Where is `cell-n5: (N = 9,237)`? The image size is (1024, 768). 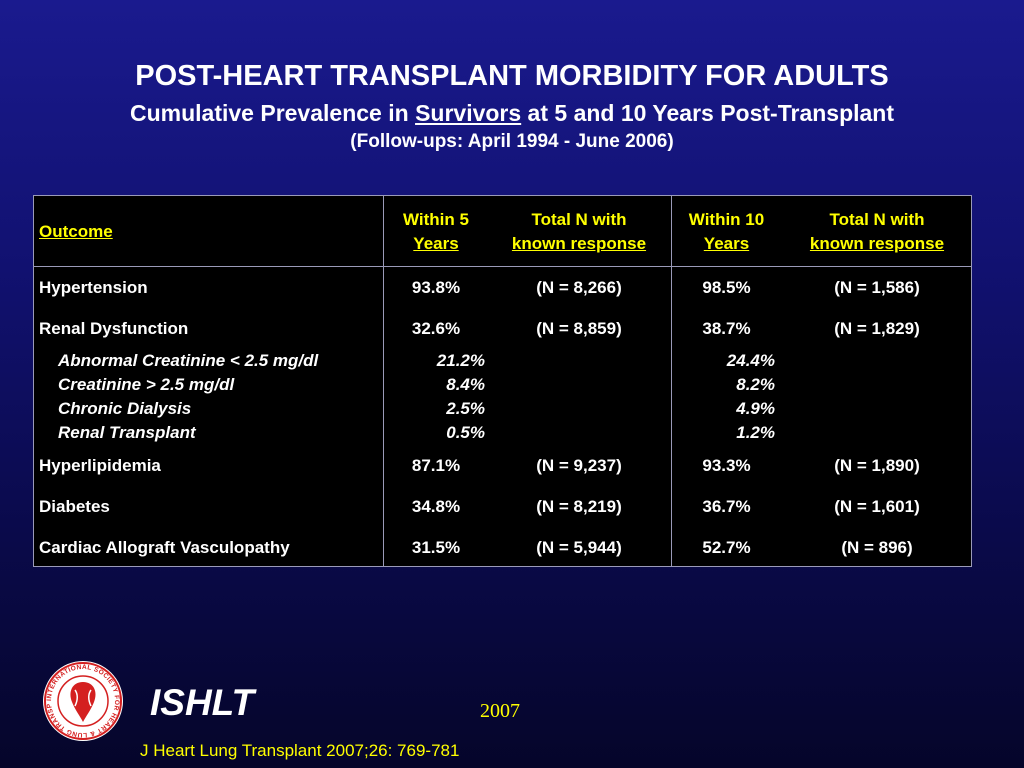 cell-n5: (N = 9,237) is located at coordinates (579, 465).